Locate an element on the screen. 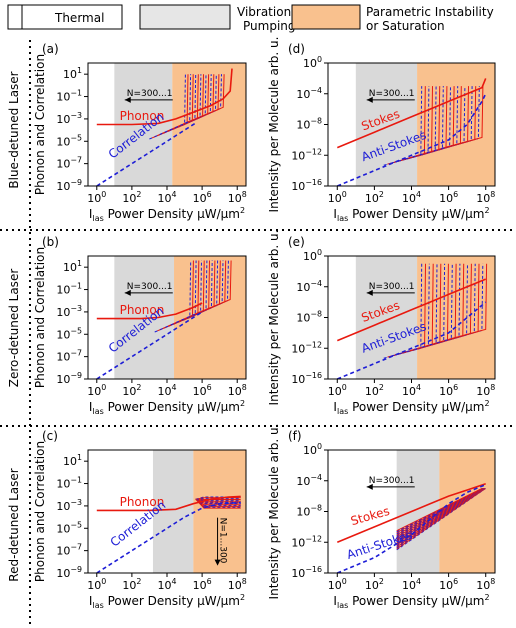 This screenshot has width=516, height=628. row-label-zero: Zero-detuned Laser is located at coordinates (14, 328).